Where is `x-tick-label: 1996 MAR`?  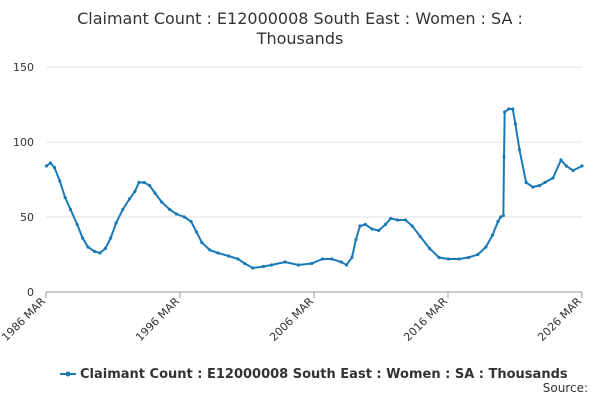 x-tick-label: 1996 MAR is located at coordinates (157, 319).